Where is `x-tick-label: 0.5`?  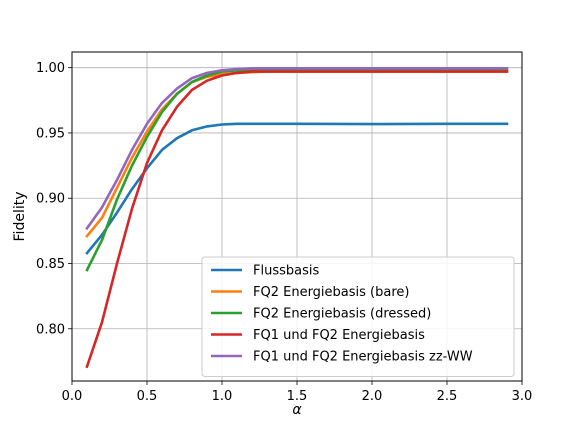 x-tick-label: 0.5 is located at coordinates (147, 396).